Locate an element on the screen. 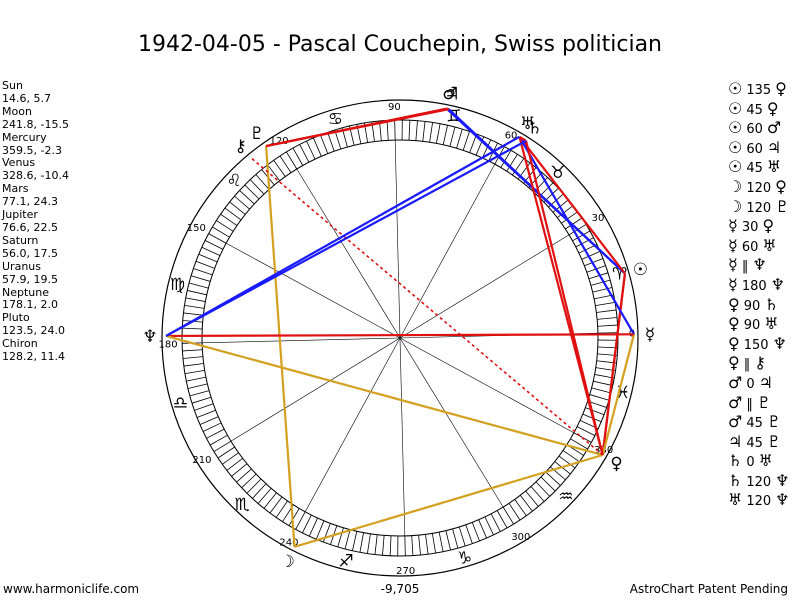  position-coords: 14.6, 5.7 is located at coordinates (26, 98).